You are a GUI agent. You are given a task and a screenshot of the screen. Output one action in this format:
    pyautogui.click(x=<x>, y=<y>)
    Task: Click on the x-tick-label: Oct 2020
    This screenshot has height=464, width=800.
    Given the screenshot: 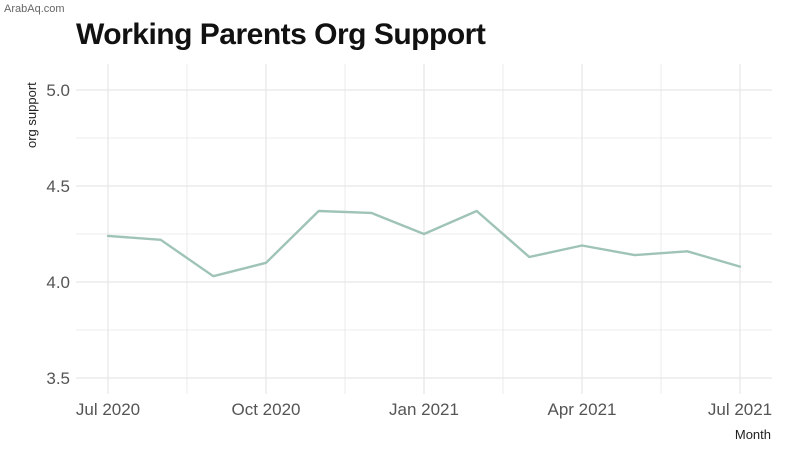 What is the action you would take?
    pyautogui.click(x=266, y=409)
    